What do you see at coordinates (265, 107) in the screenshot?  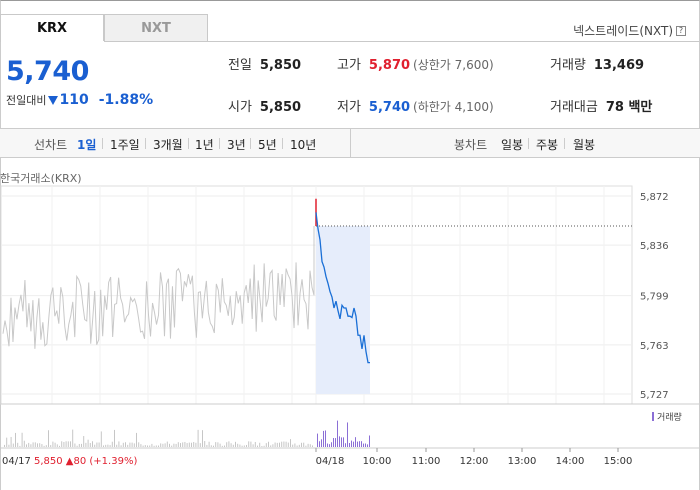 I see `stat-open: 시가 5,850` at bounding box center [265, 107].